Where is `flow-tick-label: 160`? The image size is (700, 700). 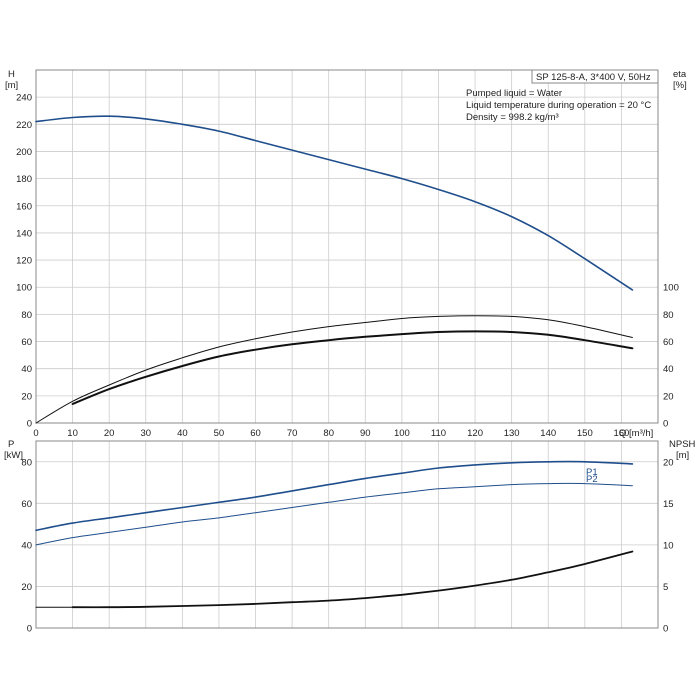 flow-tick-label: 160 is located at coordinates (621, 433).